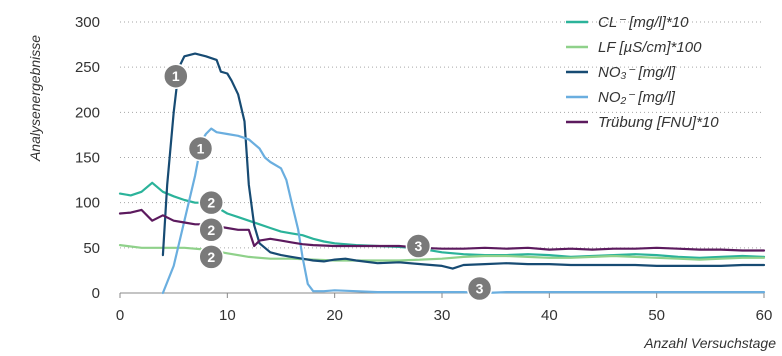  What do you see at coordinates (658, 122) in the screenshot?
I see `legend-label: Trübung [FNU]*10` at bounding box center [658, 122].